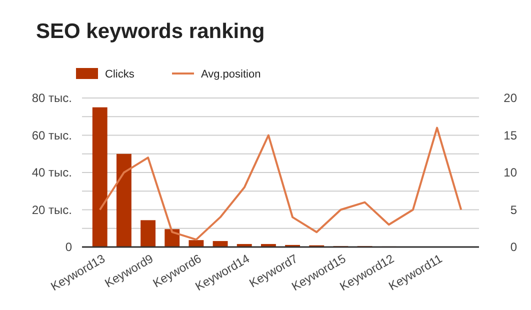  What do you see at coordinates (514, 209) in the screenshot?
I see `y2-tick-label: 5` at bounding box center [514, 209].